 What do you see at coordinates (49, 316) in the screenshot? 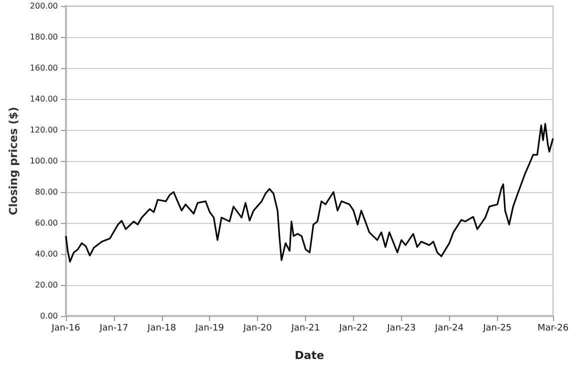
I see `y-tick-label: 0.00` at bounding box center [49, 316].